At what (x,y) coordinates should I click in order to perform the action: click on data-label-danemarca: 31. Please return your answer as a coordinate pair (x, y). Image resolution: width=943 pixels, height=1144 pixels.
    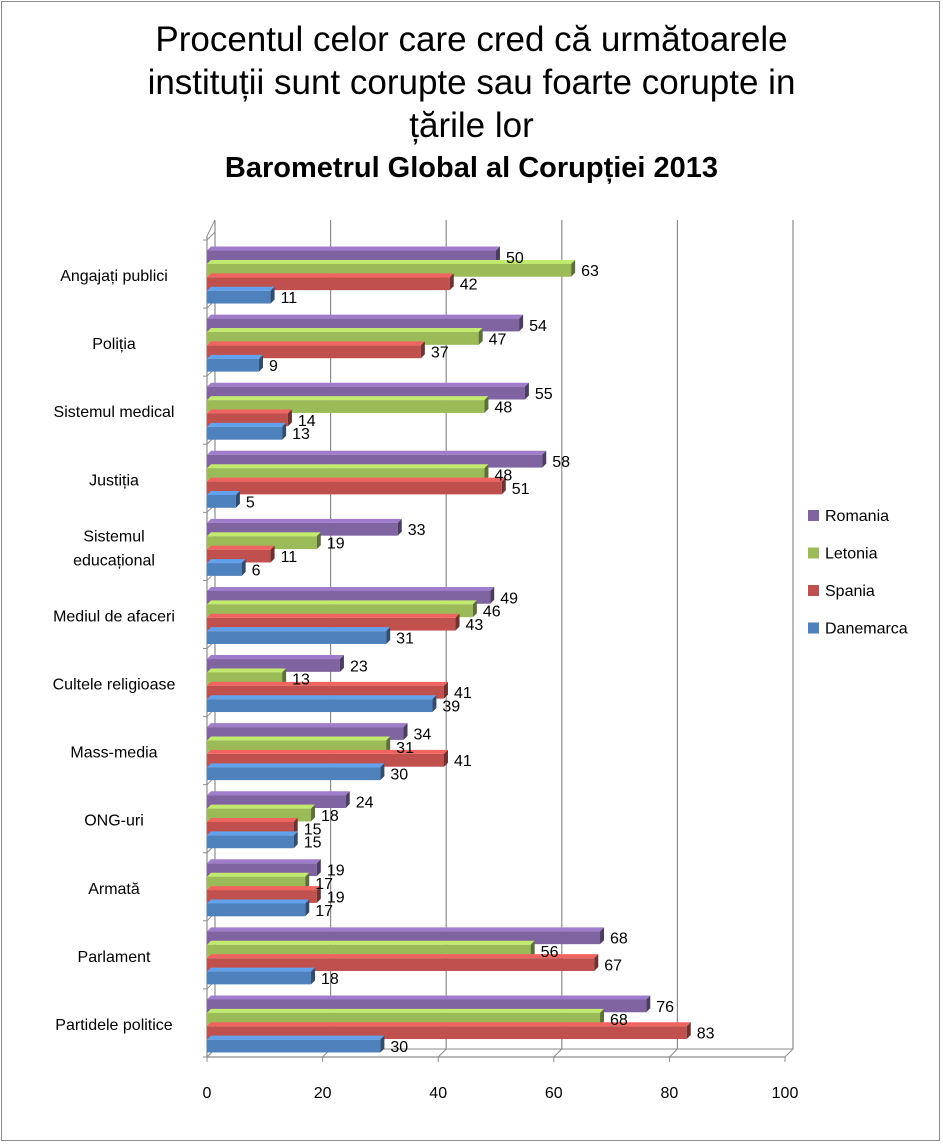
    Looking at the image, I should click on (405, 638).